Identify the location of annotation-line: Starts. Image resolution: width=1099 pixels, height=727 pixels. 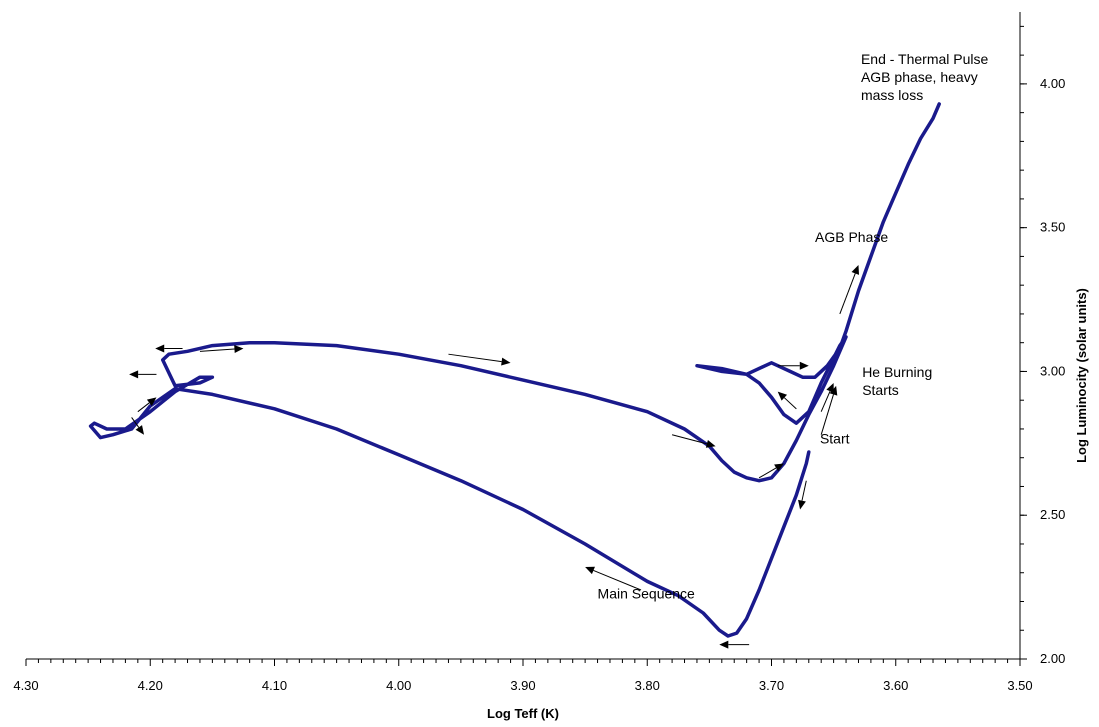
(880, 390).